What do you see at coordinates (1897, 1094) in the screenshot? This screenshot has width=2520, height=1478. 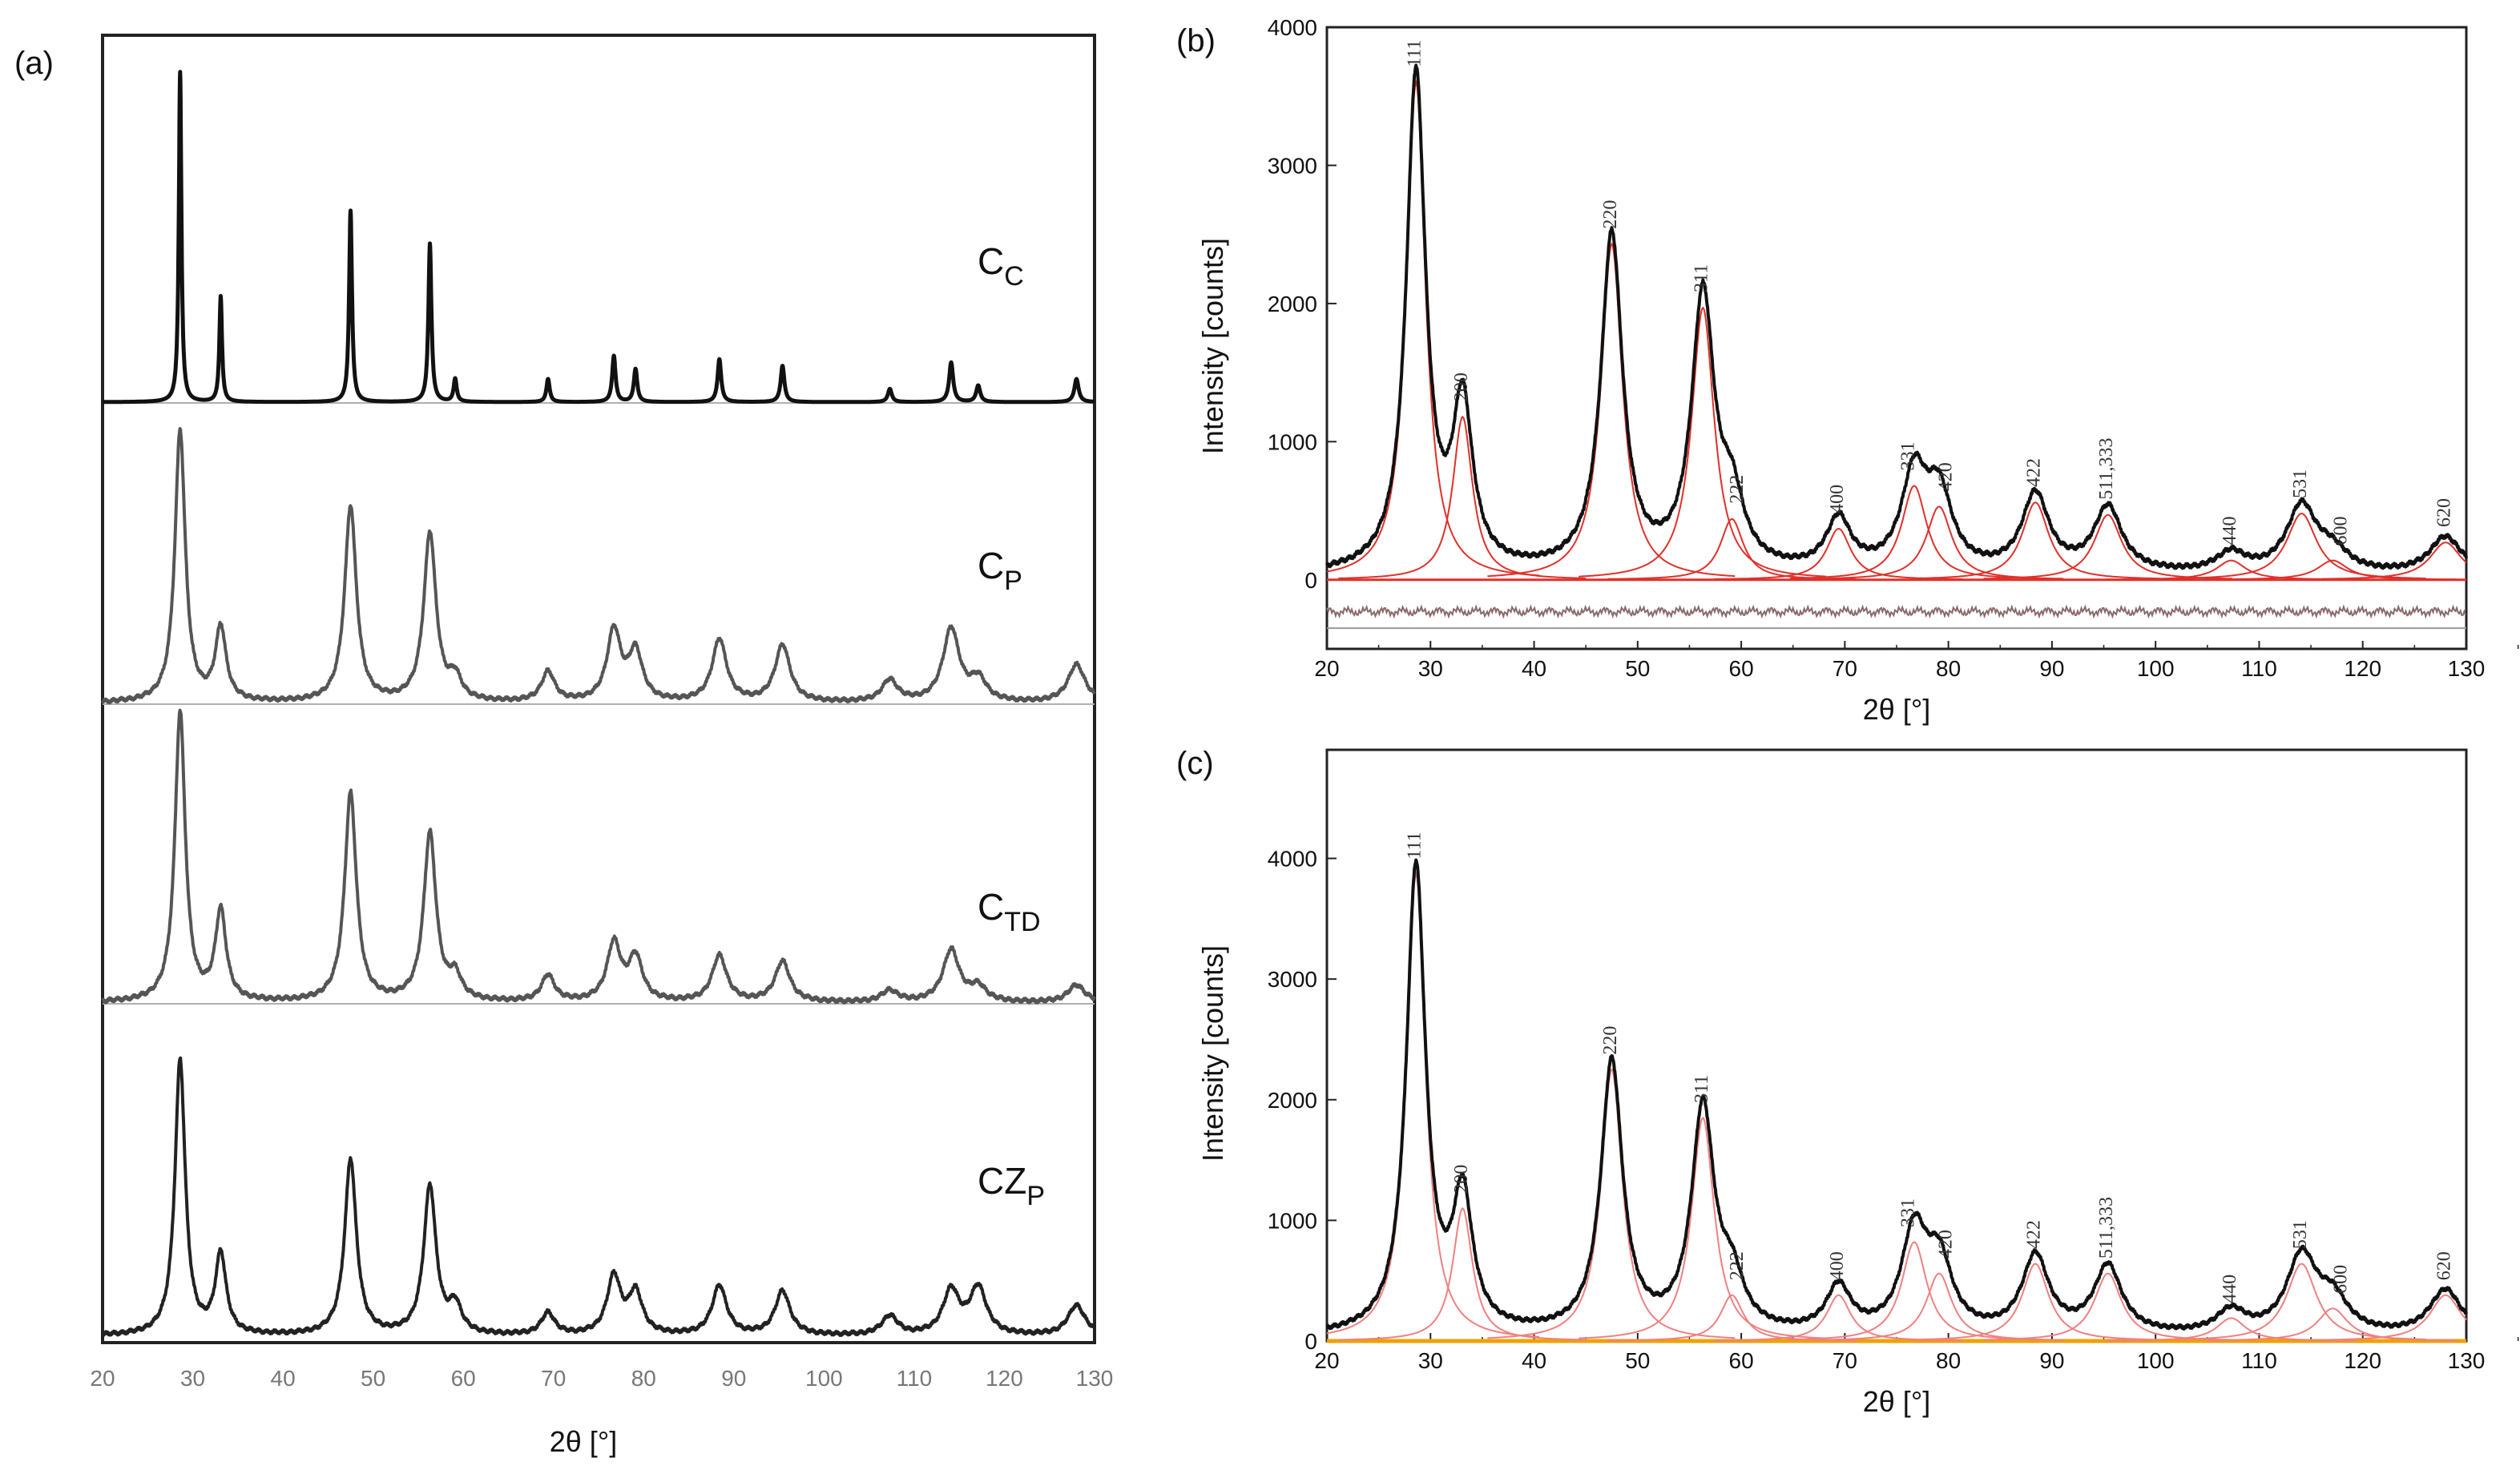 I see `observed-profile` at bounding box center [1897, 1094].